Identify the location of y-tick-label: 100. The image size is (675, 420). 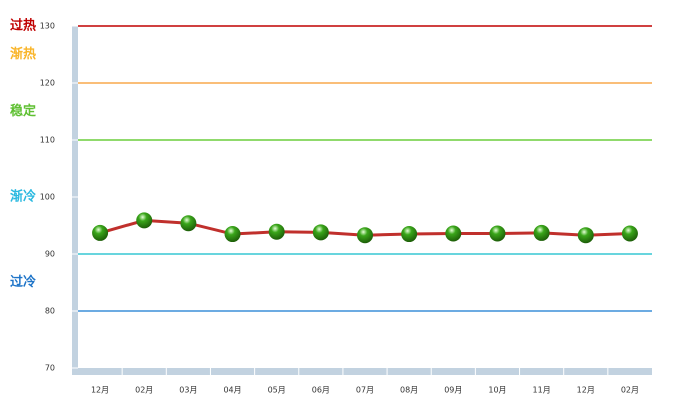
(47, 197).